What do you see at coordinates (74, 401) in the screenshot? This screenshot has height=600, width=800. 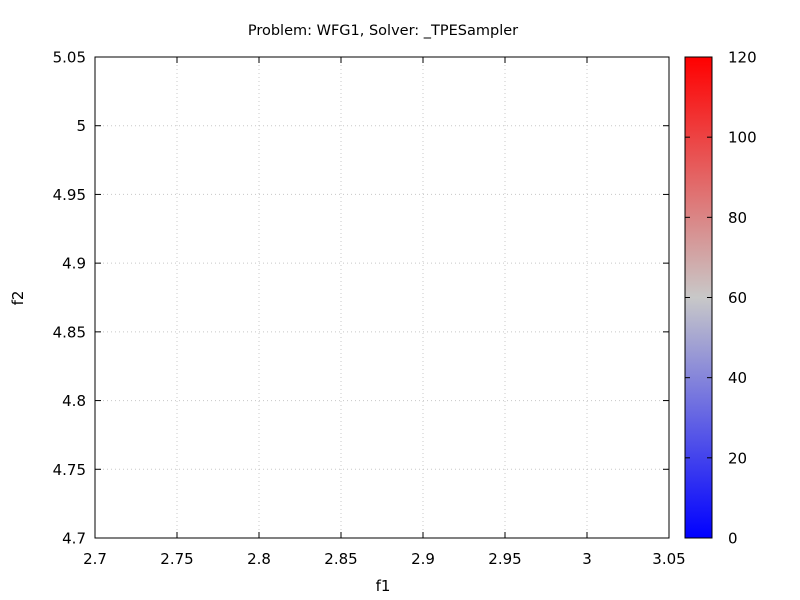 I see `y-tick-label: 4.8` at bounding box center [74, 401].